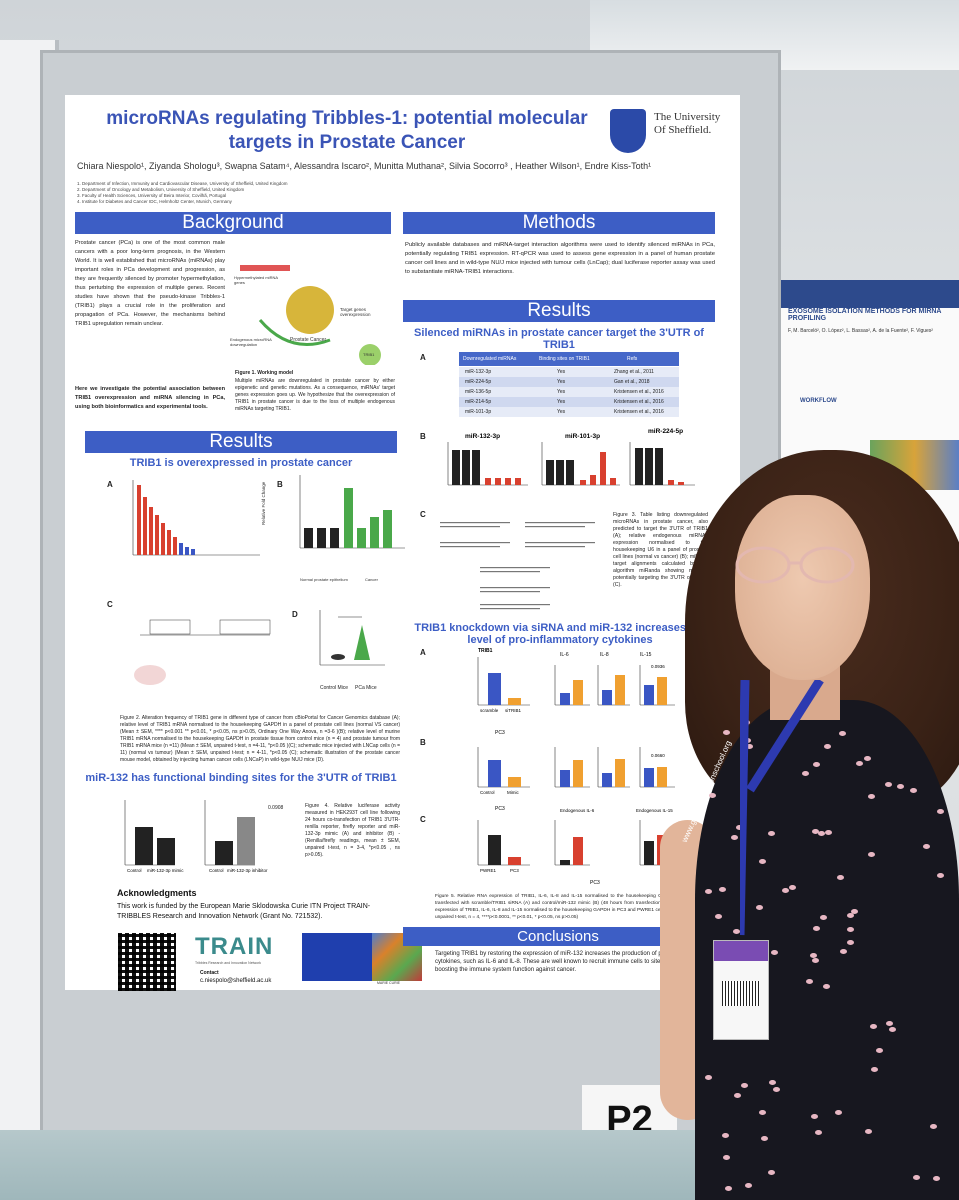  What do you see at coordinates (564, 359) in the screenshot?
I see `table-header-binding: Binding sites on TRIB1` at bounding box center [564, 359].